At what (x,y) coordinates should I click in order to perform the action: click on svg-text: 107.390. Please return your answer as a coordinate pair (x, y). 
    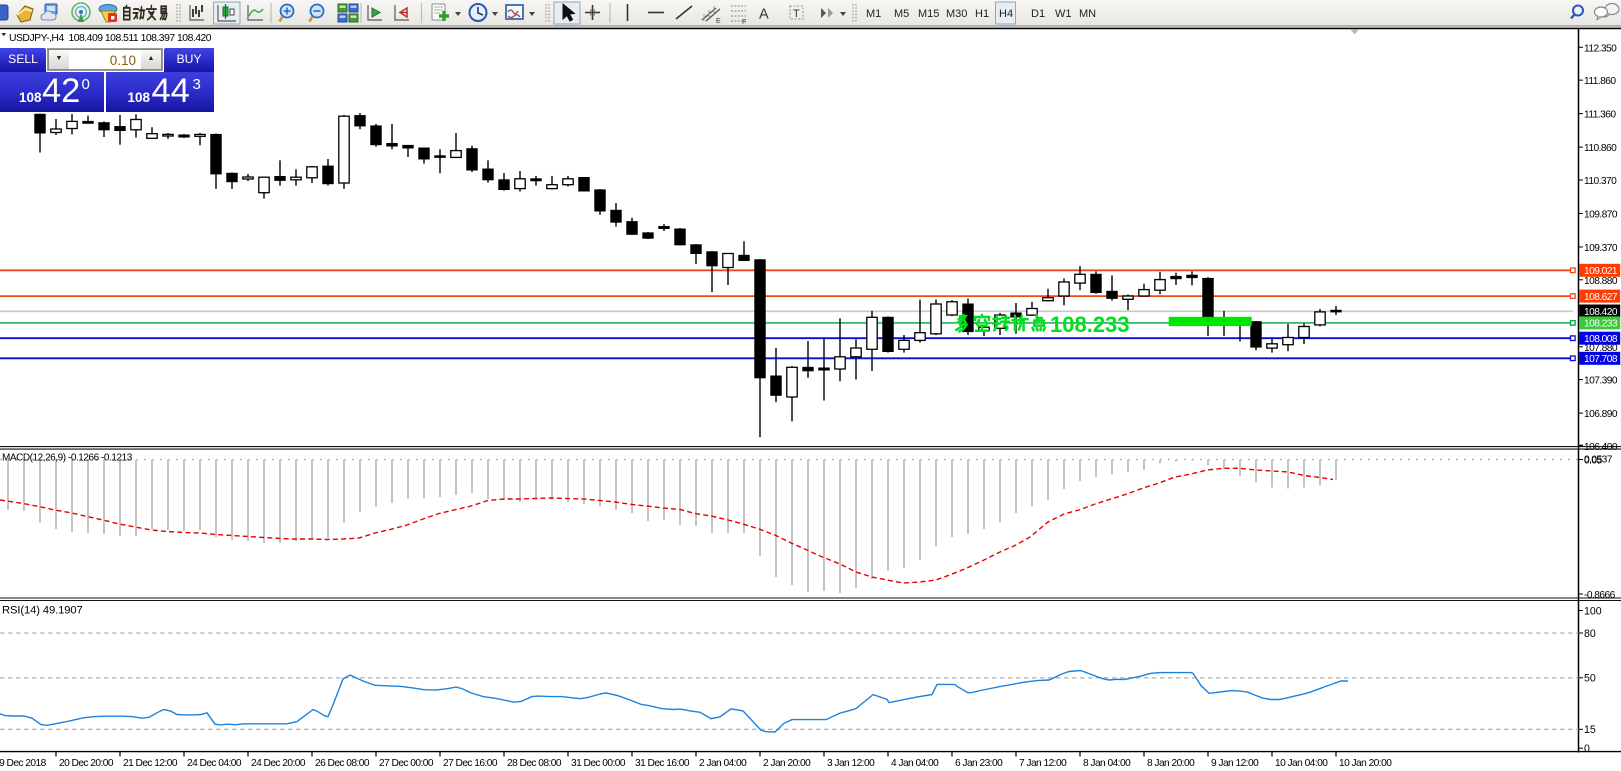
    Looking at the image, I should click on (1601, 381).